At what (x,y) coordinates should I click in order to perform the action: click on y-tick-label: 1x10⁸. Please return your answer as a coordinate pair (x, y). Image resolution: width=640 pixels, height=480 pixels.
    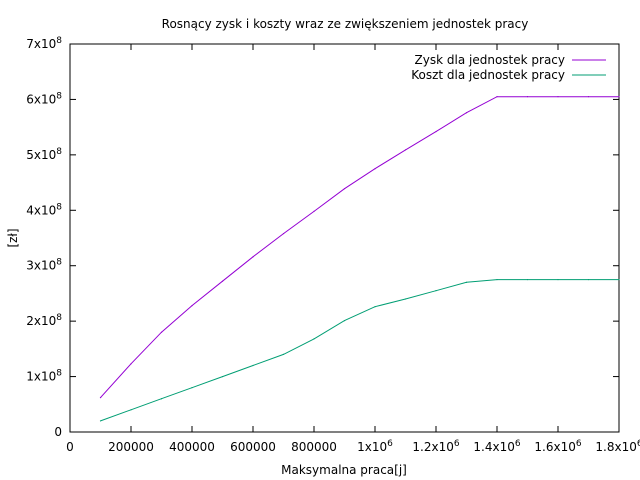
    Looking at the image, I should click on (44, 376).